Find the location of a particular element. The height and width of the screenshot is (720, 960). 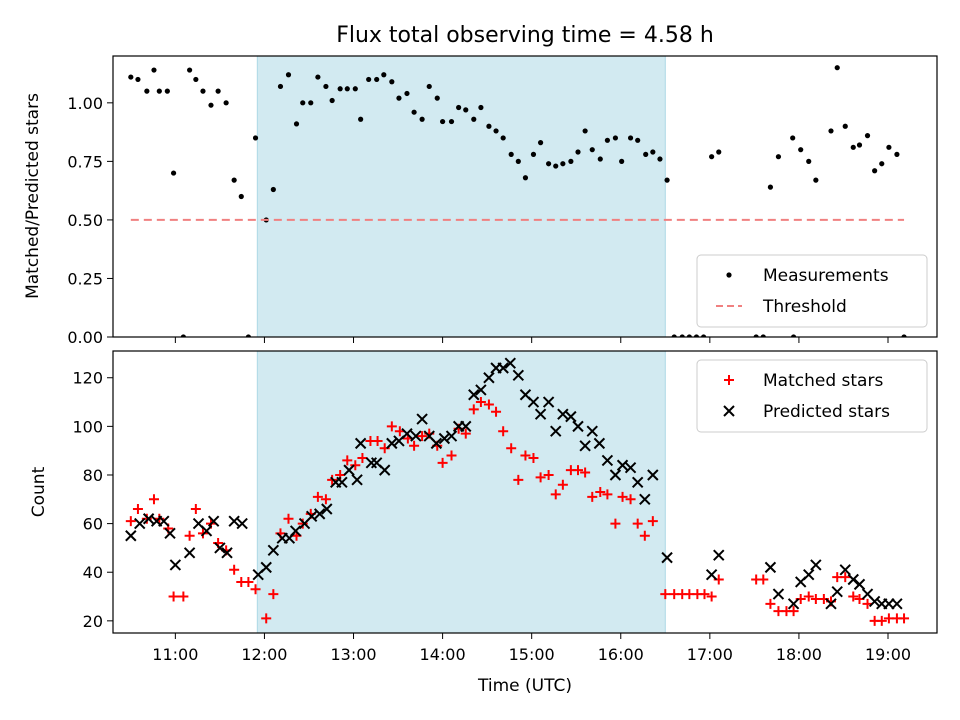

bottom-xtick-label: 19:00 is located at coordinates (888, 654).